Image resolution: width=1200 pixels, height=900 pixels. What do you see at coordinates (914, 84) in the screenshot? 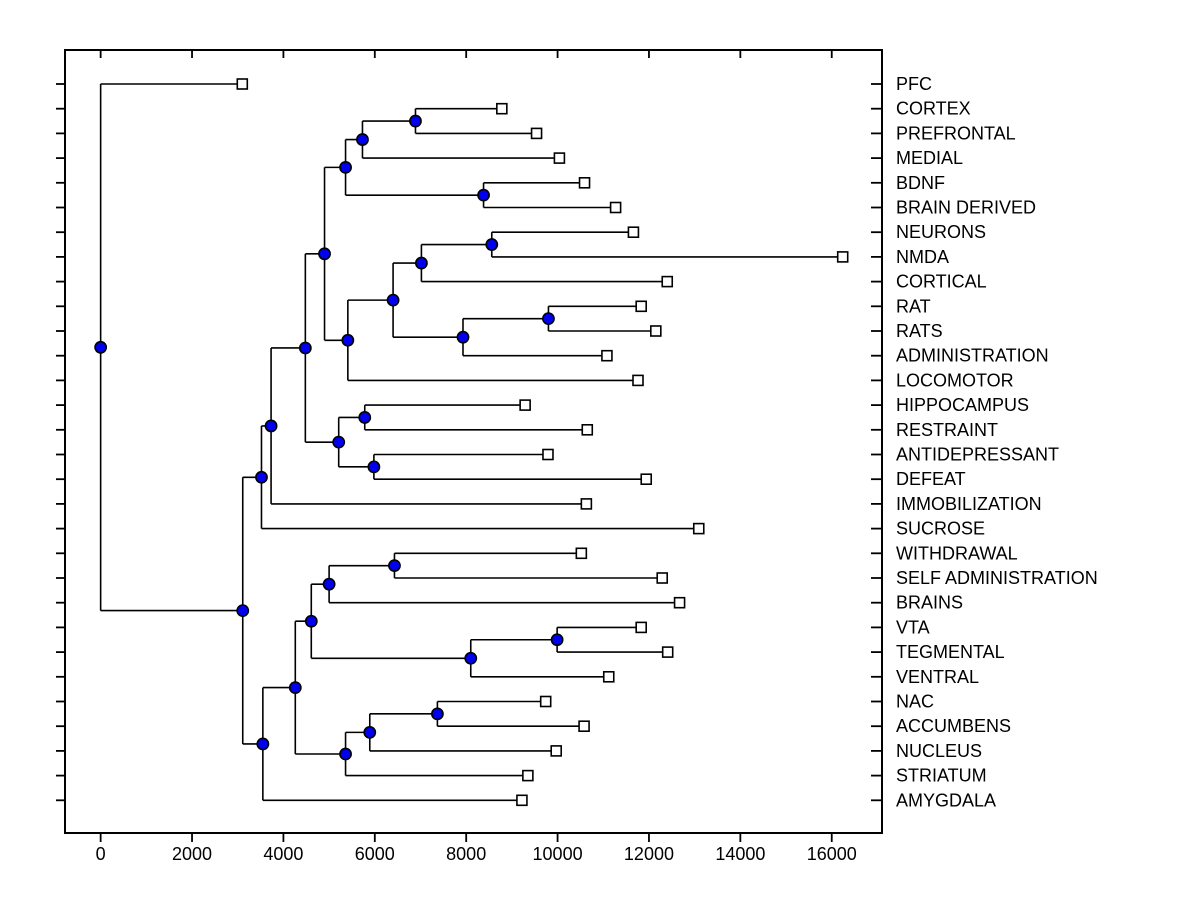
I see `leaf-label: PFC` at bounding box center [914, 84].